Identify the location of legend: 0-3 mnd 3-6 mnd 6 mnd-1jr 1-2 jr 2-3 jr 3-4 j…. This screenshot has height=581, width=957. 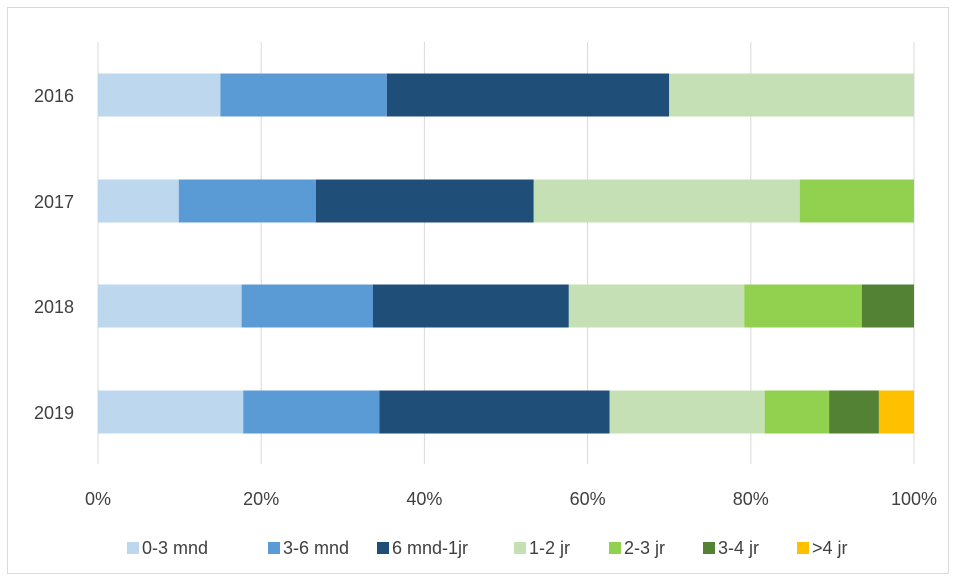
(487, 548).